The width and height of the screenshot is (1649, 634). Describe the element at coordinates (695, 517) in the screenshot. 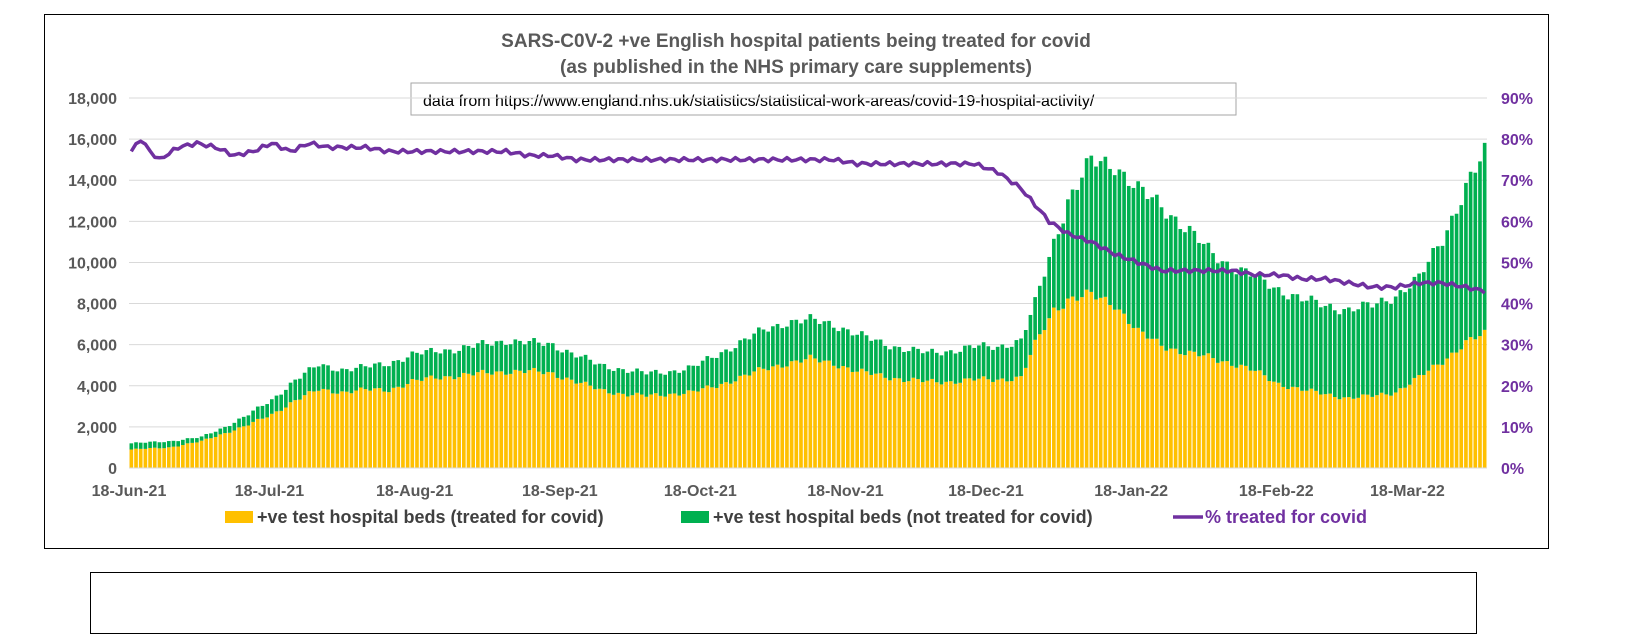

I see `legend-swatch` at that location.